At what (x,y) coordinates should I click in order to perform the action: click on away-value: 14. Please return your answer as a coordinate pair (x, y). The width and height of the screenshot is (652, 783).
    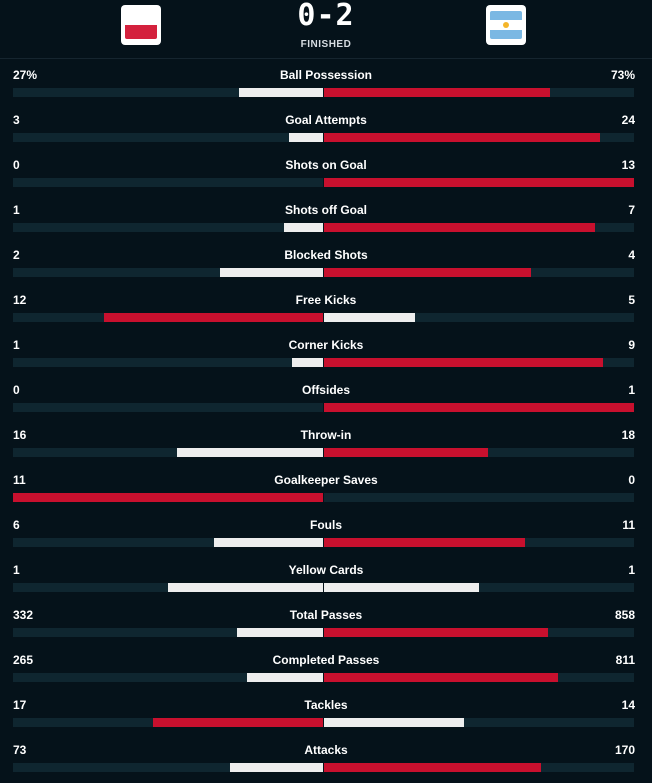
    Looking at the image, I should click on (628, 705).